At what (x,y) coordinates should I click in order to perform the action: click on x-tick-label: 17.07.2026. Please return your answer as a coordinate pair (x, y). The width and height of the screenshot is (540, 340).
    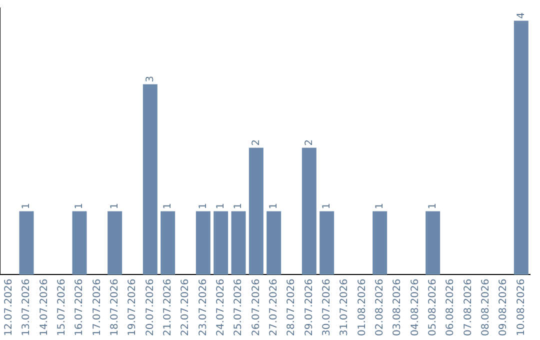
    Looking at the image, I should click on (97, 307).